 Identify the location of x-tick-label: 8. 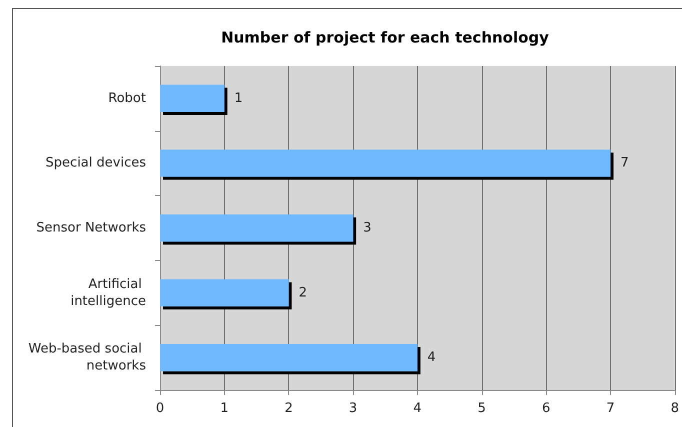
(675, 408).